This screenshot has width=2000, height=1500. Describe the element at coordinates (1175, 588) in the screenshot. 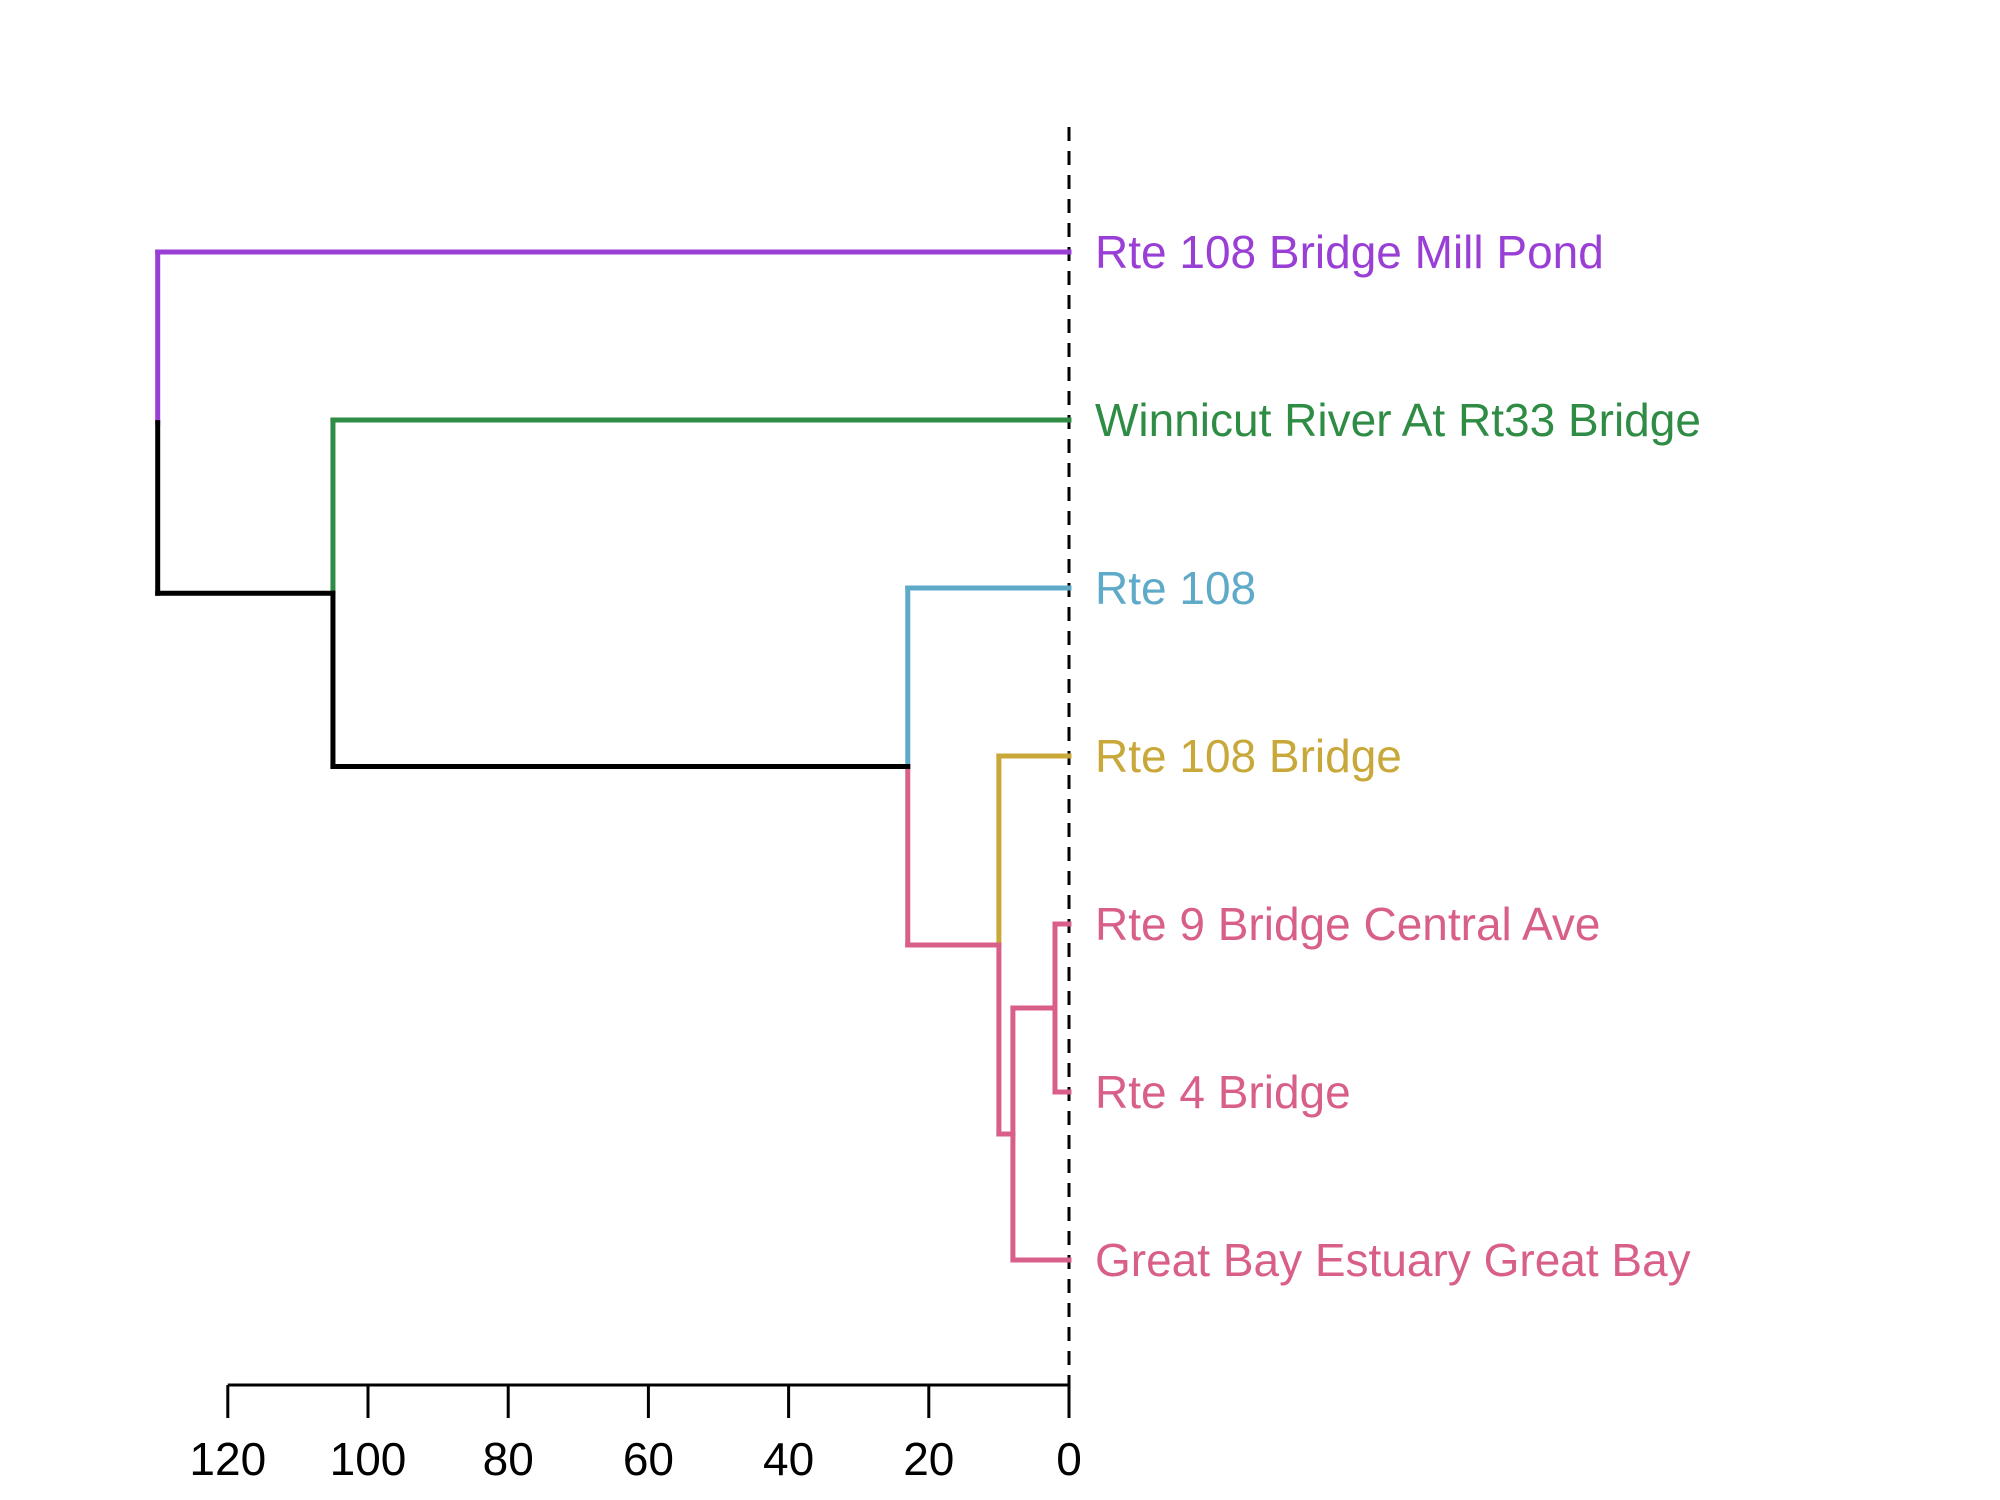

I see `leaf-label: Rte 108` at that location.